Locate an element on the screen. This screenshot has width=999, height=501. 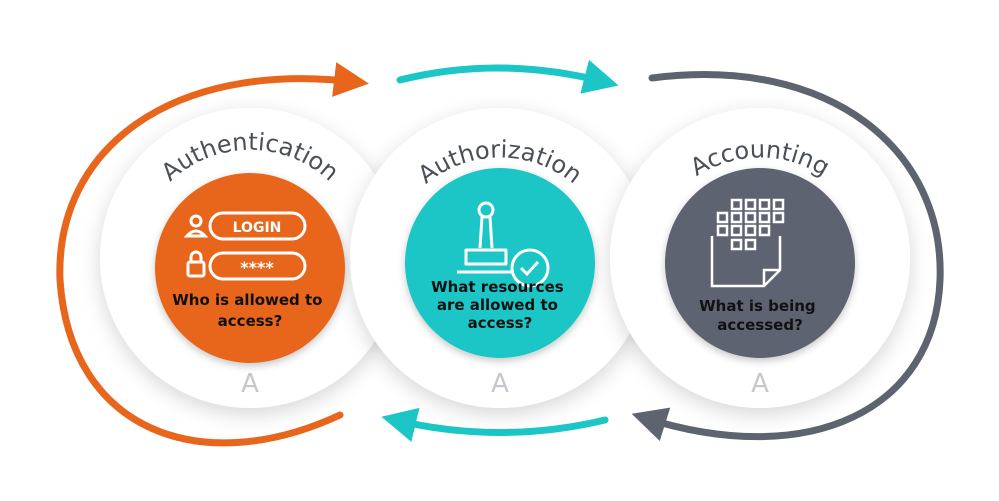
accounting-circle is located at coordinates (760, 263).